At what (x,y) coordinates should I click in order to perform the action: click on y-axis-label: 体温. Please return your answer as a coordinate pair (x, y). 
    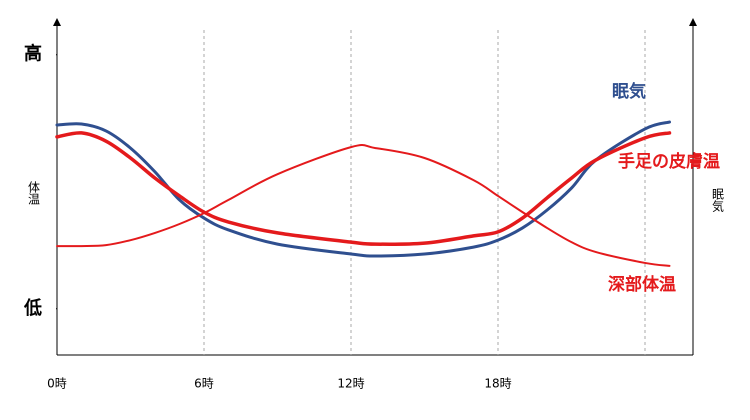
    Looking at the image, I should click on (34, 193).